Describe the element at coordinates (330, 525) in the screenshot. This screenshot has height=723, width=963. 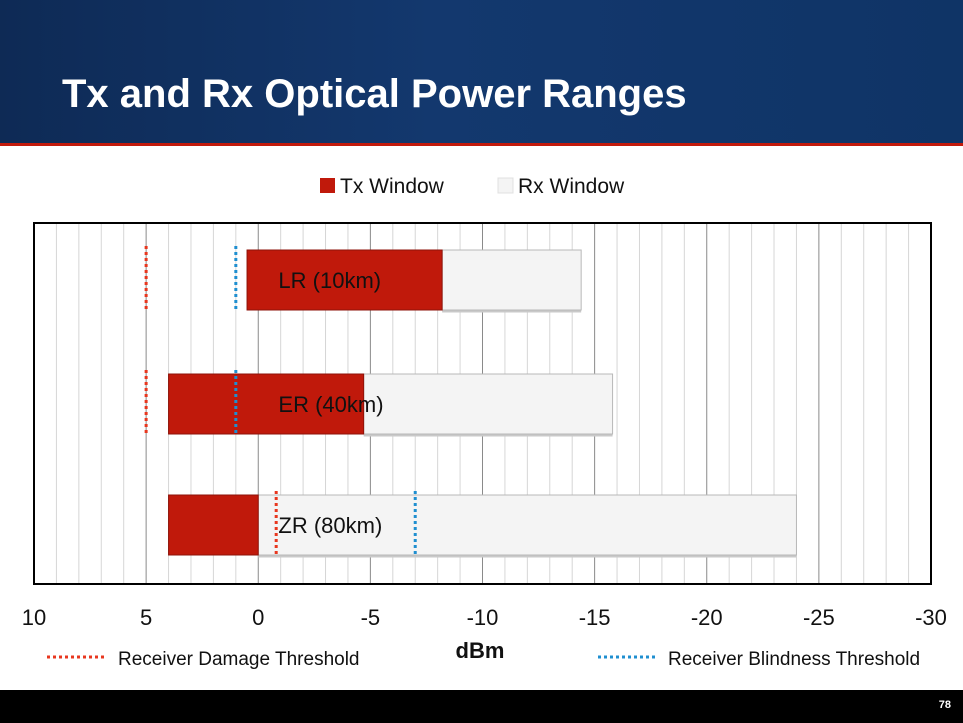
I see `bar-zr-80km-label: ZR (80km)` at that location.